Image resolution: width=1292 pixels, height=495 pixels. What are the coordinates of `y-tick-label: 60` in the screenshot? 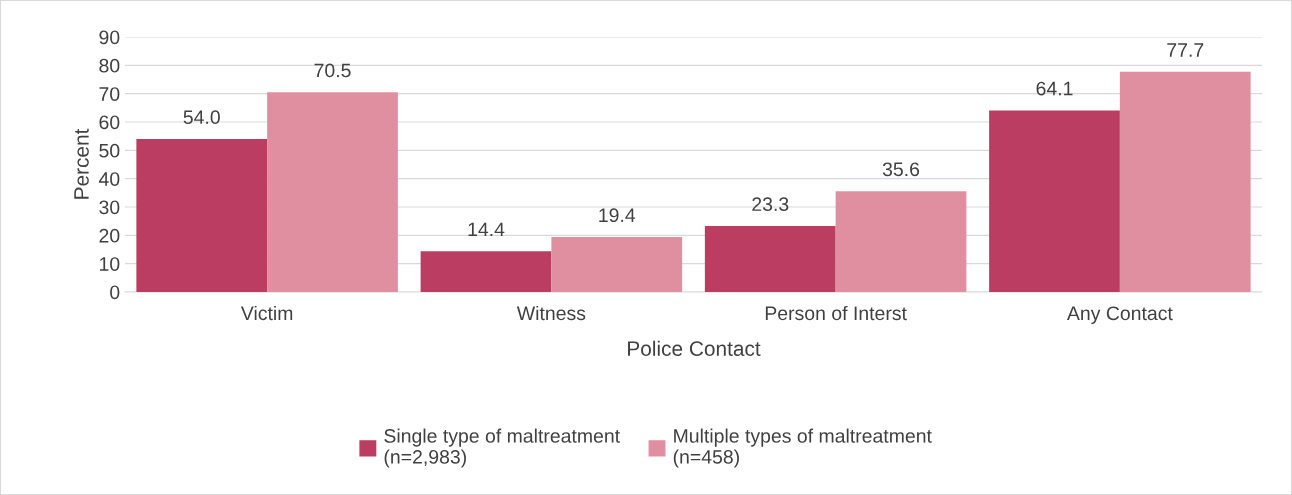 It's located at (109, 122).